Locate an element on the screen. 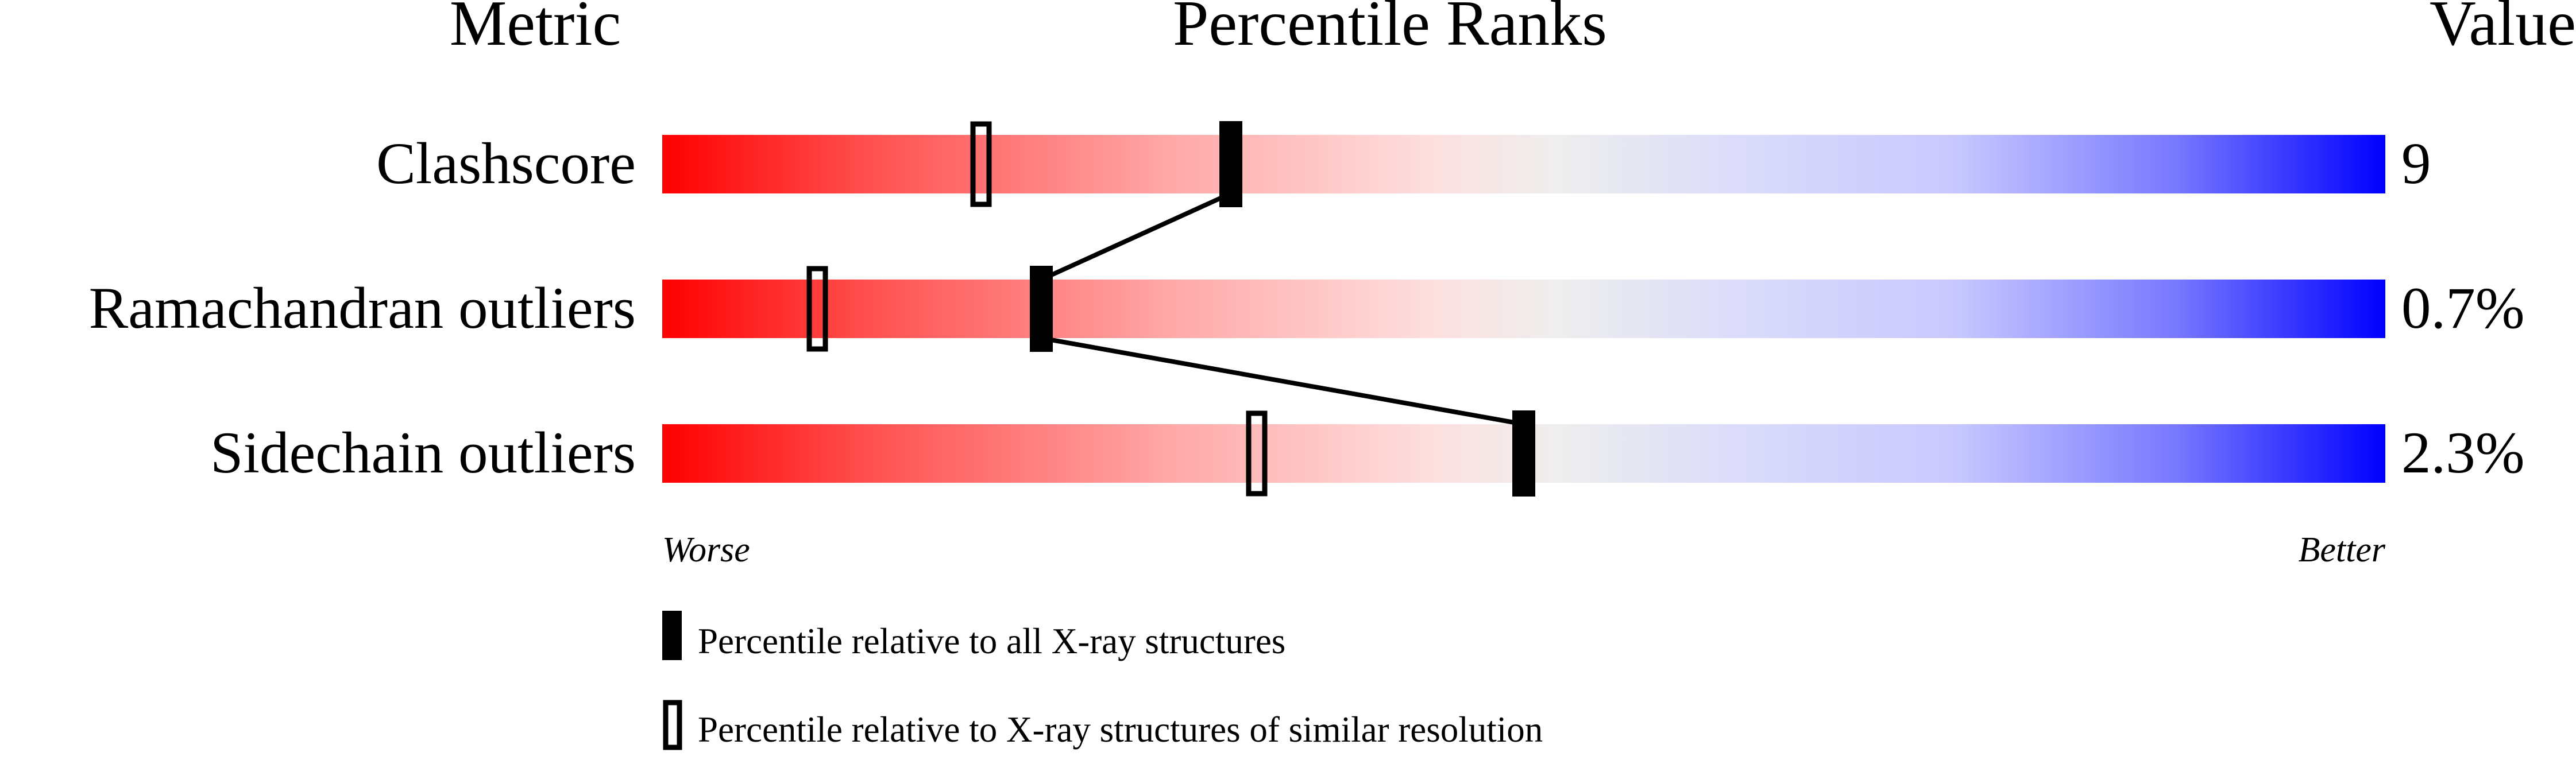  worse-label: Worse is located at coordinates (706, 549).